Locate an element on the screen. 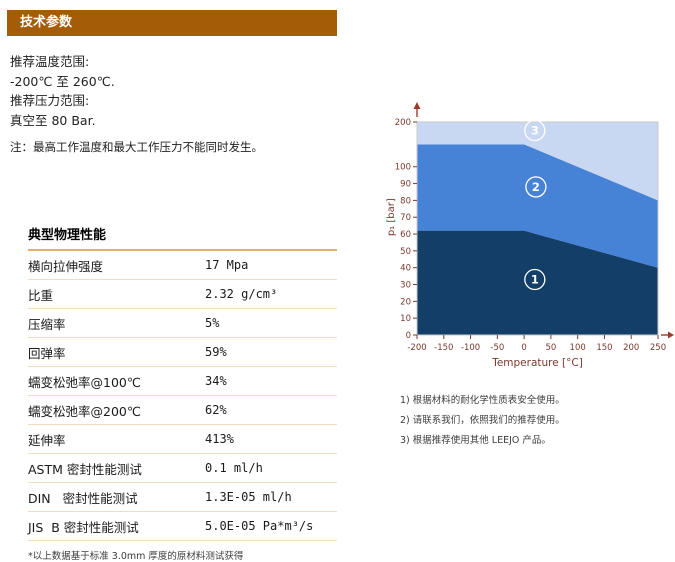 This screenshot has height=562, width=675. y-axis-label: p₁ [bar] is located at coordinates (391, 217).